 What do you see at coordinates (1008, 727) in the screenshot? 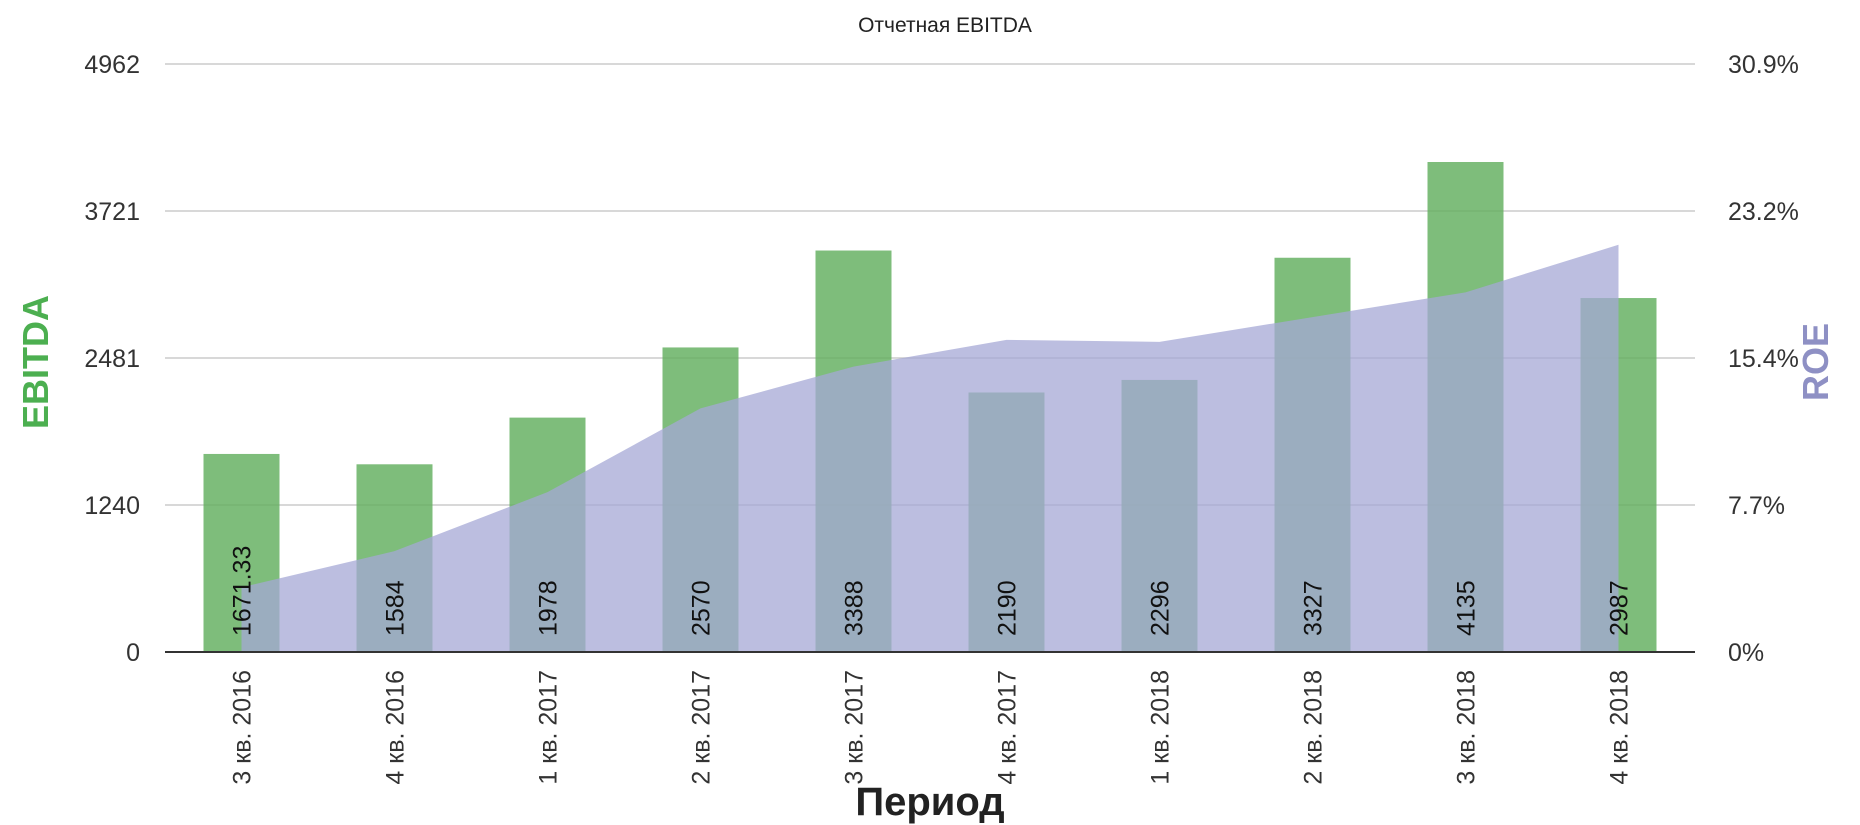
I see `x-tick-label: 4 кв. 2017` at bounding box center [1008, 727].